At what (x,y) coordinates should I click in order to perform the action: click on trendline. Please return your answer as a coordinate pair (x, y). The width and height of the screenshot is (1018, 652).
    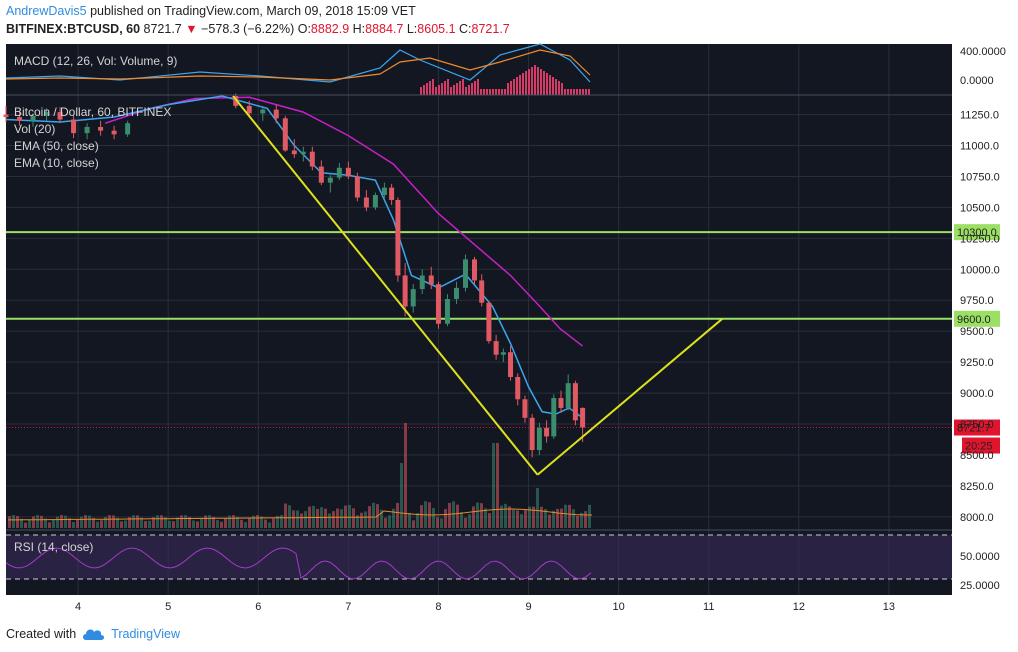
    Looking at the image, I should click on (629, 397).